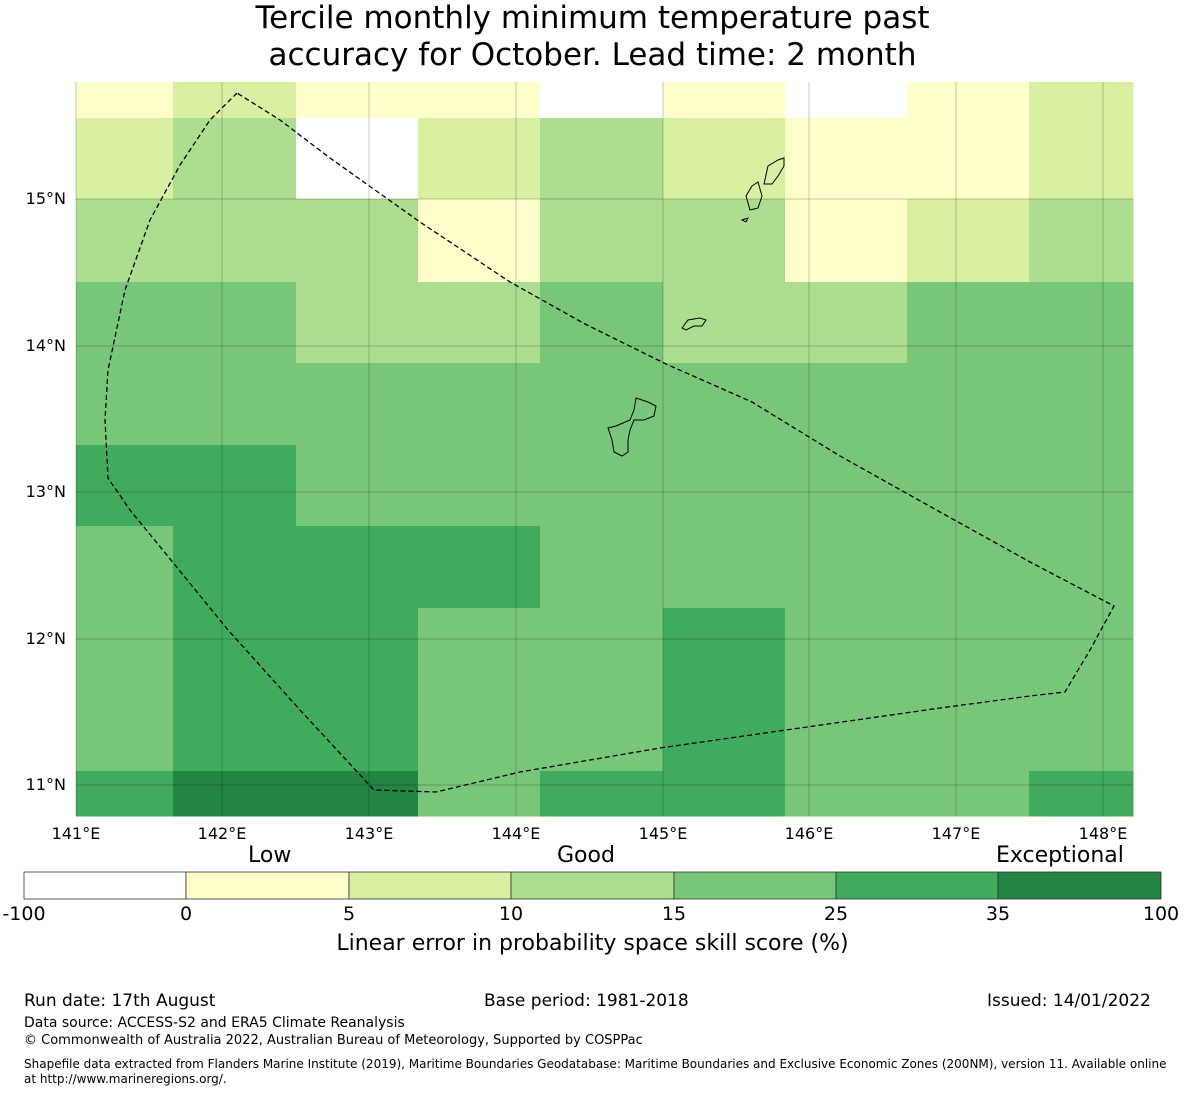 The height and width of the screenshot is (1095, 1185). Describe the element at coordinates (45, 638) in the screenshot. I see `latitude-label: 12°N` at that location.